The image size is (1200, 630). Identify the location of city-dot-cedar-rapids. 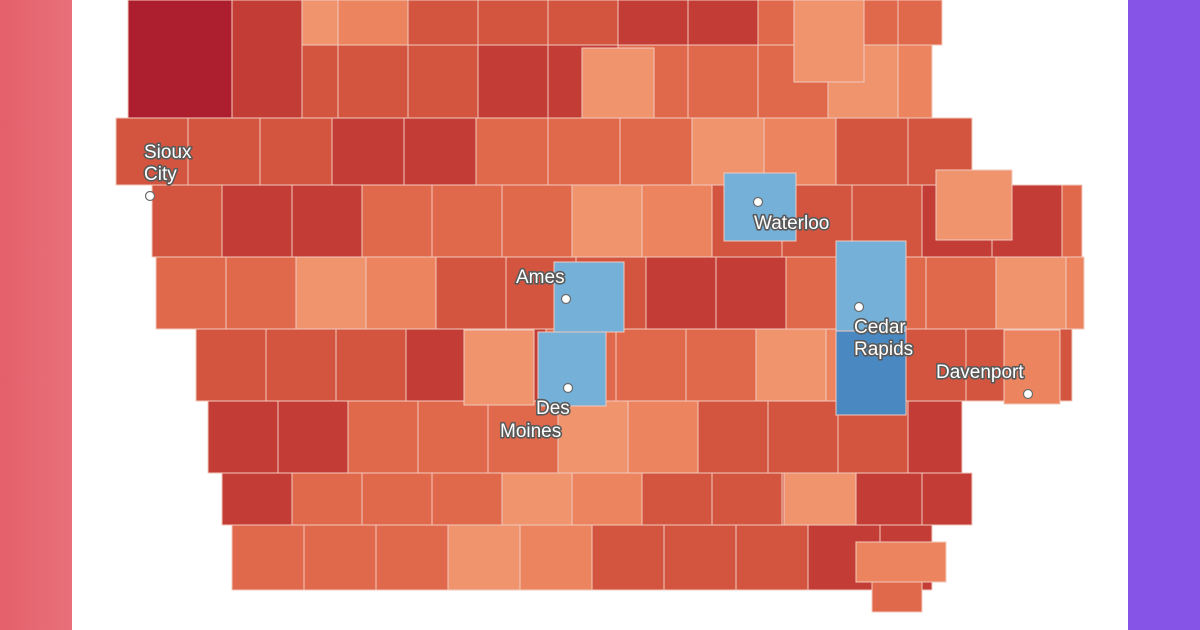
(859, 307).